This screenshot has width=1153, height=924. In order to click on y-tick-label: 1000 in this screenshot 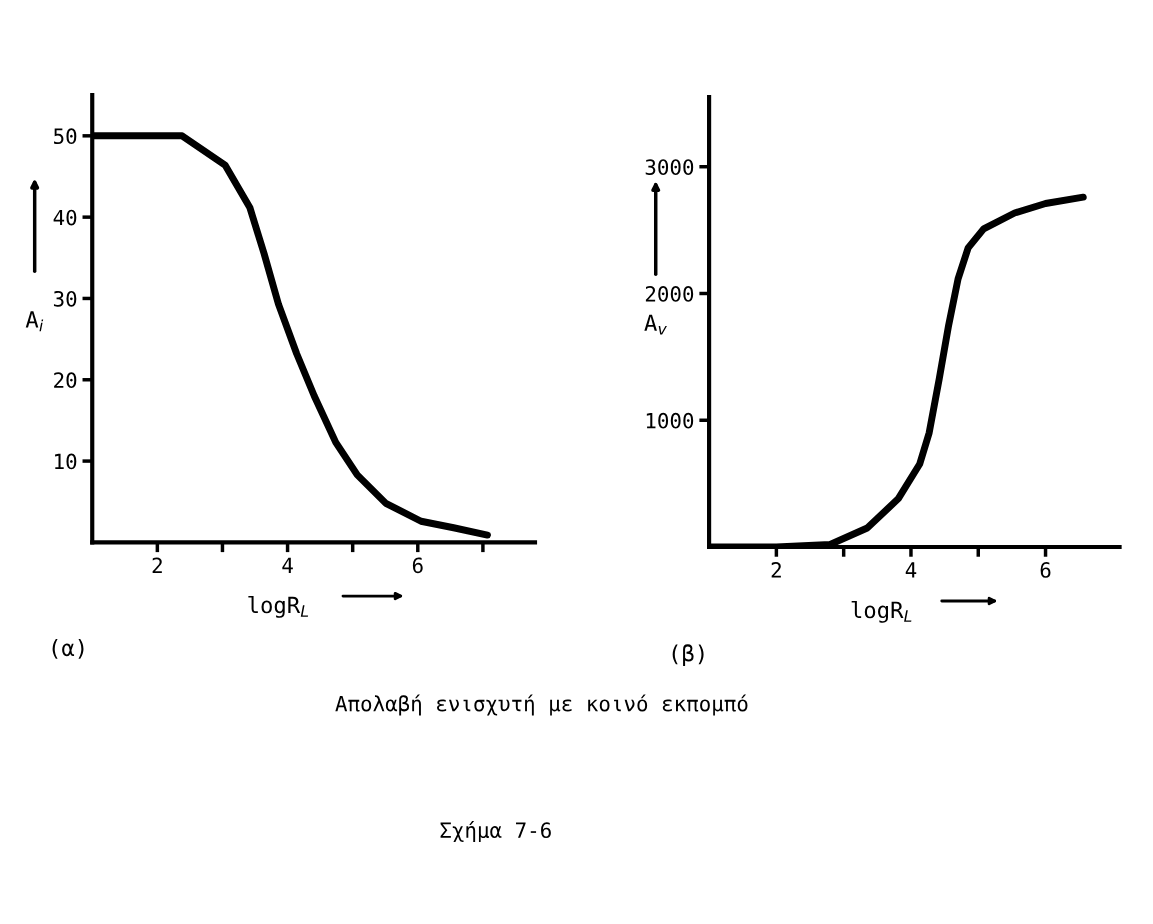, I will do `click(670, 420)`.